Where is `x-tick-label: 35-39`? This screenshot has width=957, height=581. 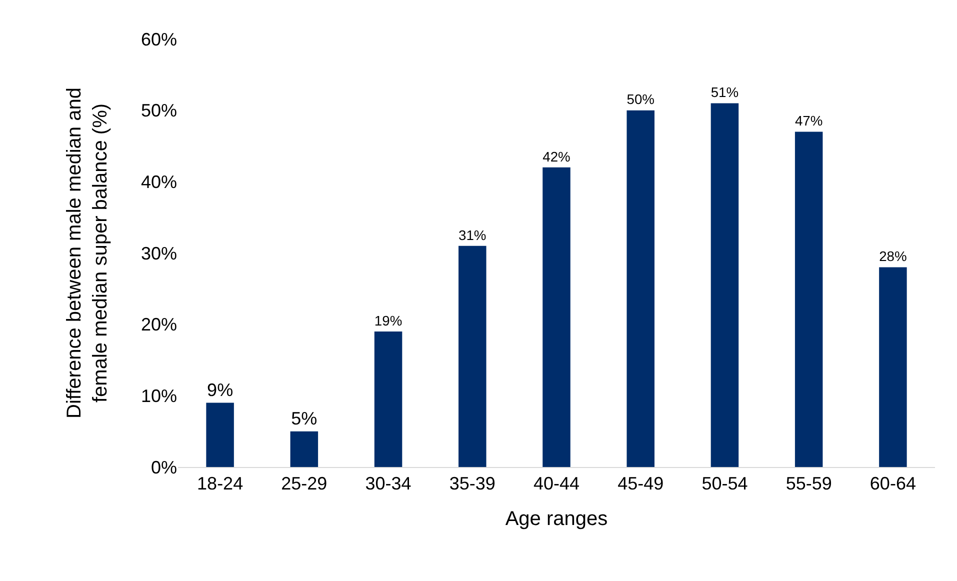 x-tick-label: 35-39 is located at coordinates (472, 484).